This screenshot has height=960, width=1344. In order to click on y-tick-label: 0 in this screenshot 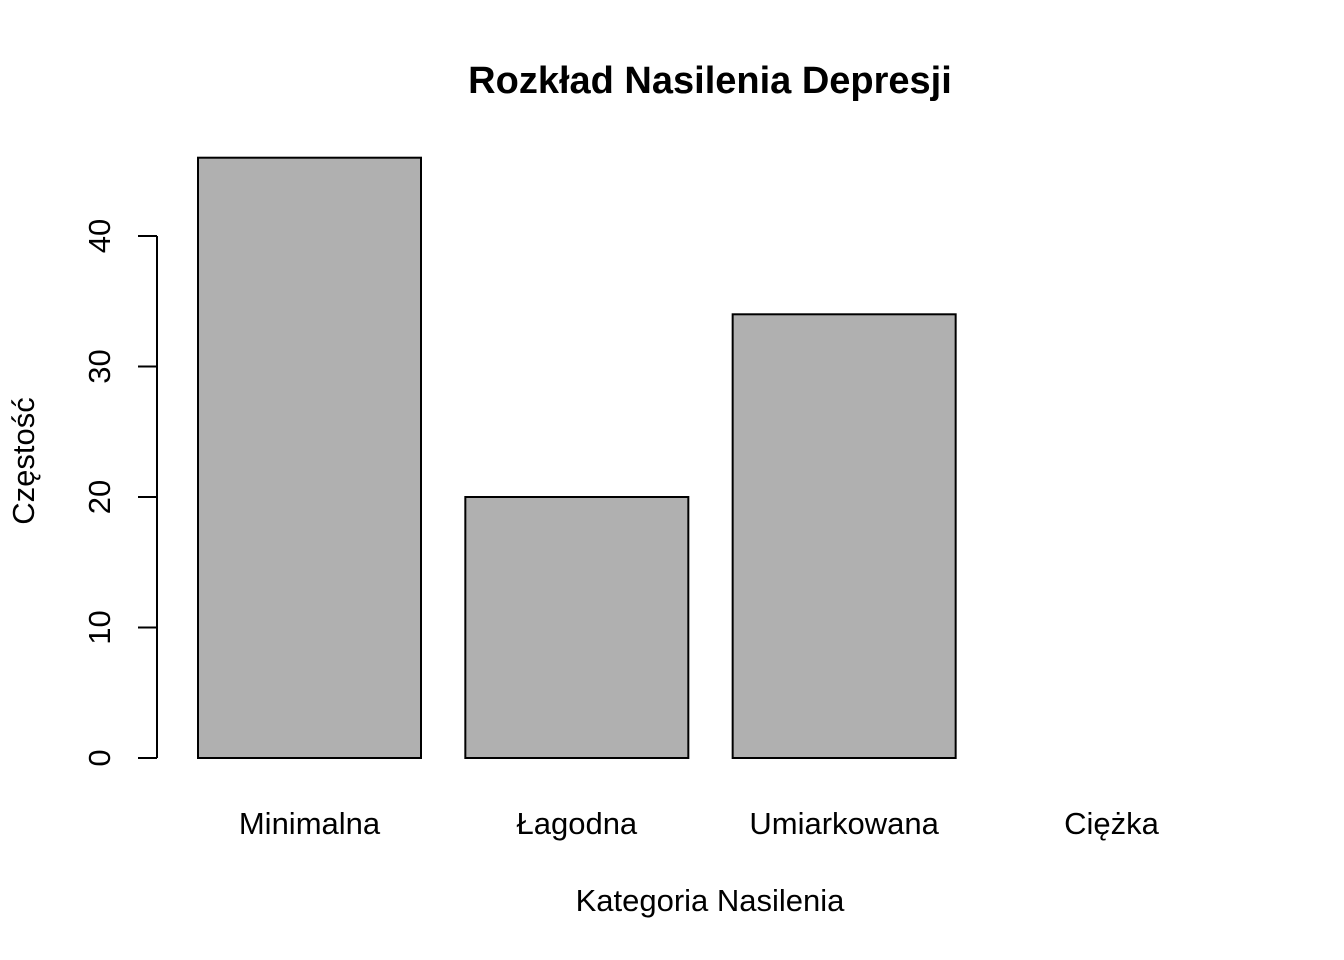, I will do `click(99, 757)`.